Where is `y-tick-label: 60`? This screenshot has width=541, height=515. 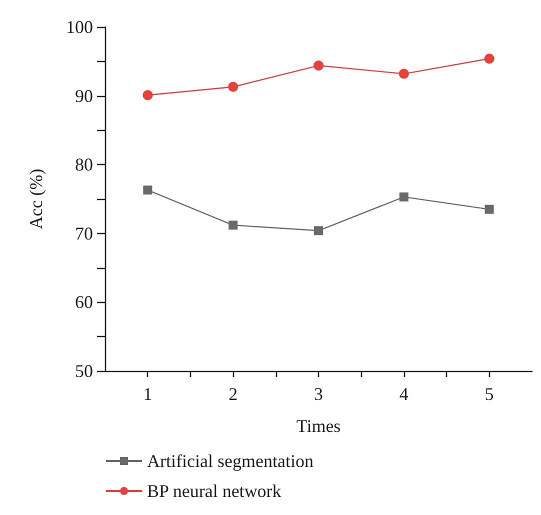
y-tick-label: 60 is located at coordinates (84, 302).